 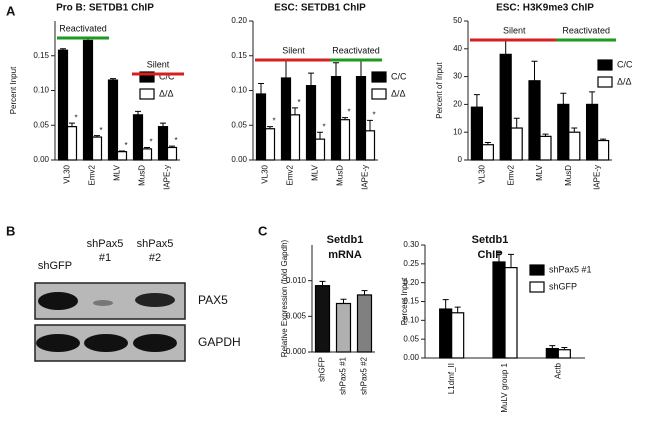 I want to click on x-tick-label: MLV, so click(x=315, y=172).